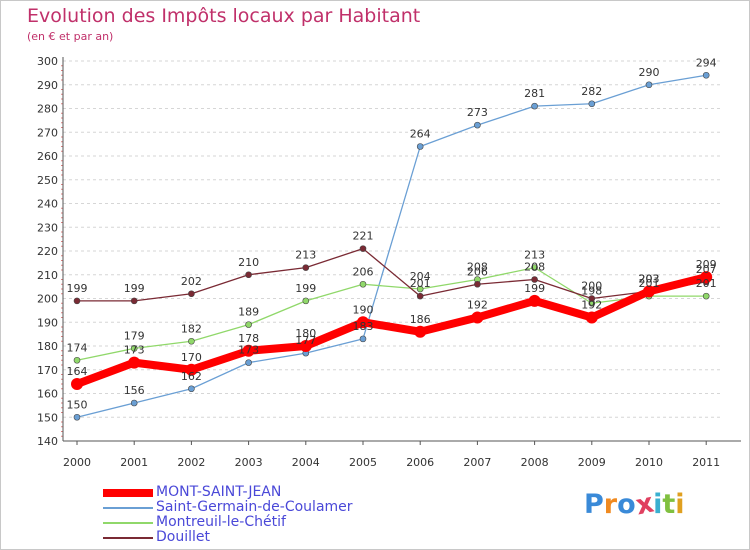 Image resolution: width=750 pixels, height=550 pixels. Describe the element at coordinates (248, 350) in the screenshot. I see `data-label: 173` at that location.